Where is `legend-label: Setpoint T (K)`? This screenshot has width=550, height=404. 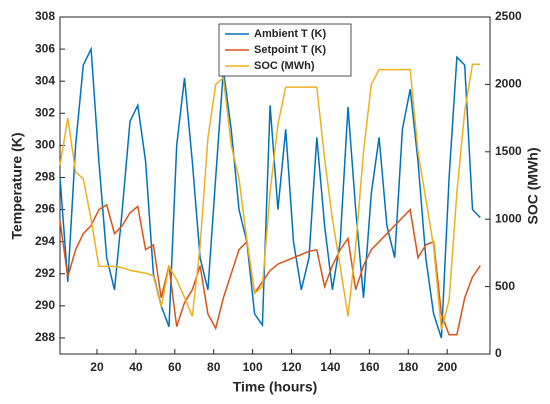
legend-label: Setpoint T (K) is located at coordinates (290, 50).